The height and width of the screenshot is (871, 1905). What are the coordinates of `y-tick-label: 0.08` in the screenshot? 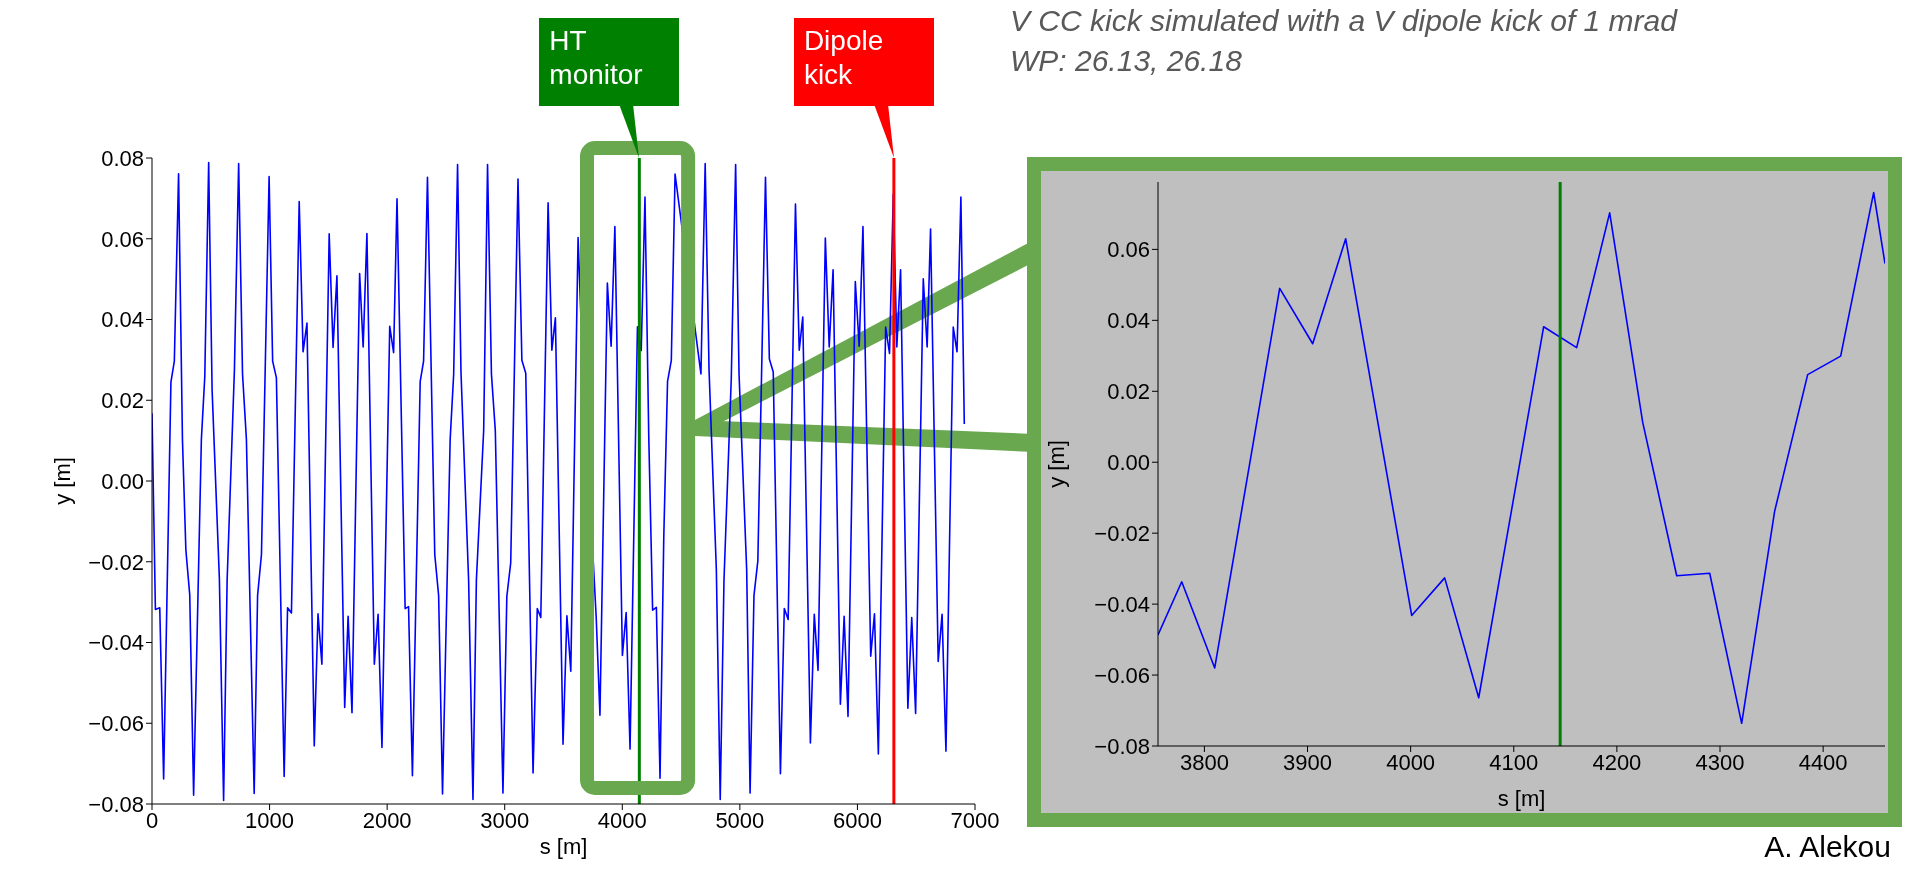 It's located at (122, 158).